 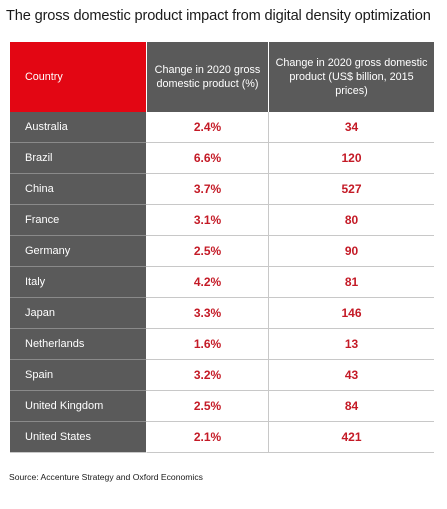 I want to click on table-row: Japan 3.3% 146, so click(x=222, y=313).